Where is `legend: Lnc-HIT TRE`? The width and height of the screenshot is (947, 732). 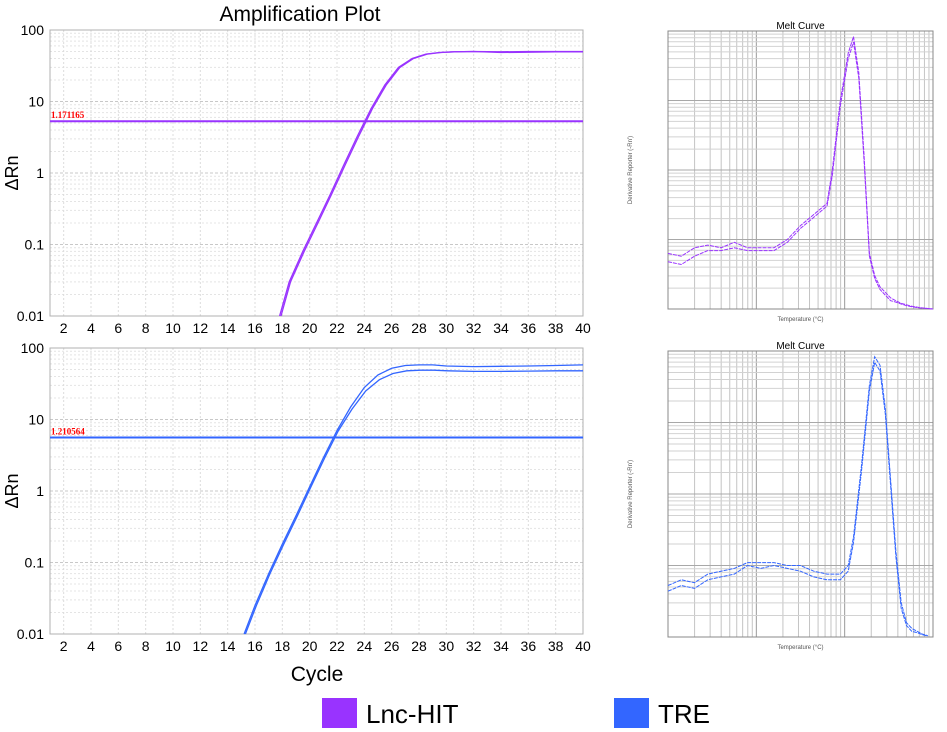 legend: Lnc-HIT TRE is located at coordinates (516, 713).